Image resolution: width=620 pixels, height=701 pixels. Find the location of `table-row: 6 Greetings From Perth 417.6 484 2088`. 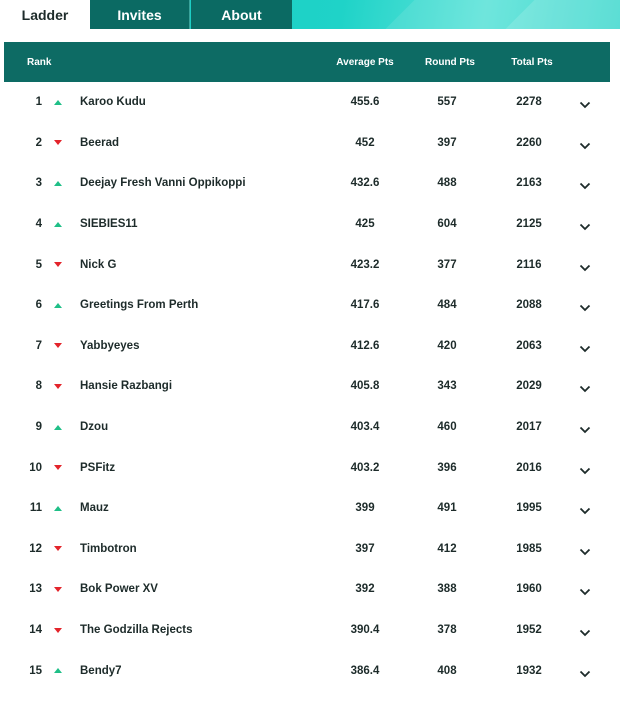

table-row: 6 Greetings From Perth 417.6 484 2088 is located at coordinates (307, 305).